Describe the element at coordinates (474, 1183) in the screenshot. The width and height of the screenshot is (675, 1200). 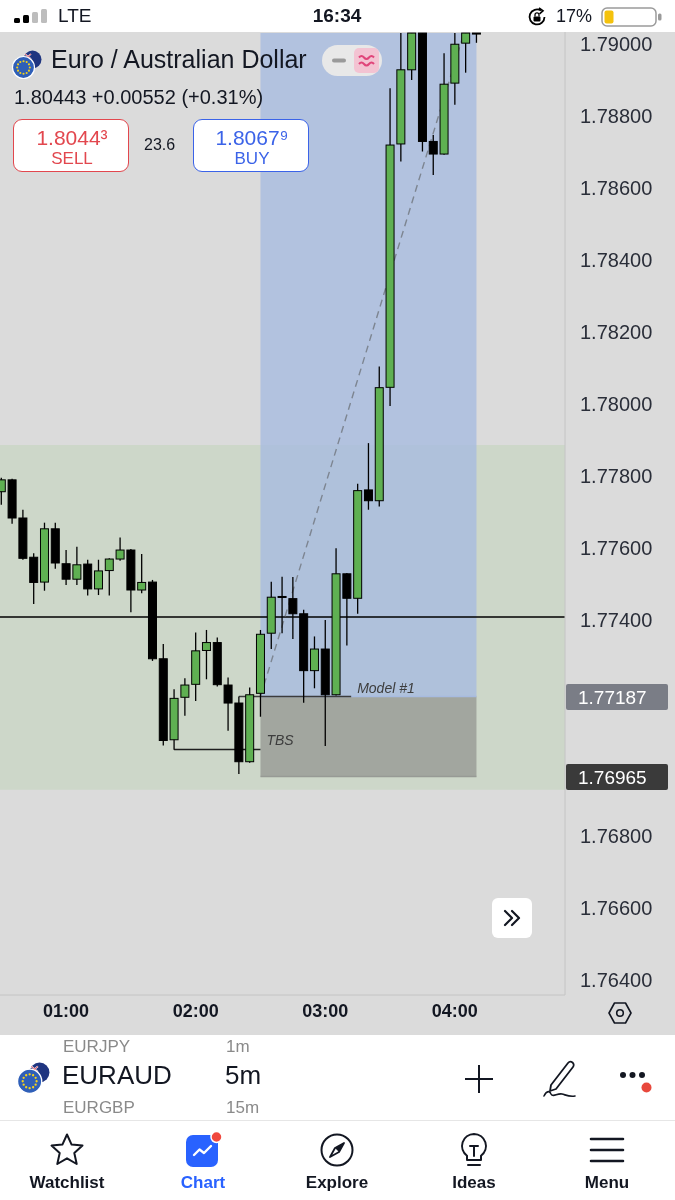
I see `text: Ideas` at that location.